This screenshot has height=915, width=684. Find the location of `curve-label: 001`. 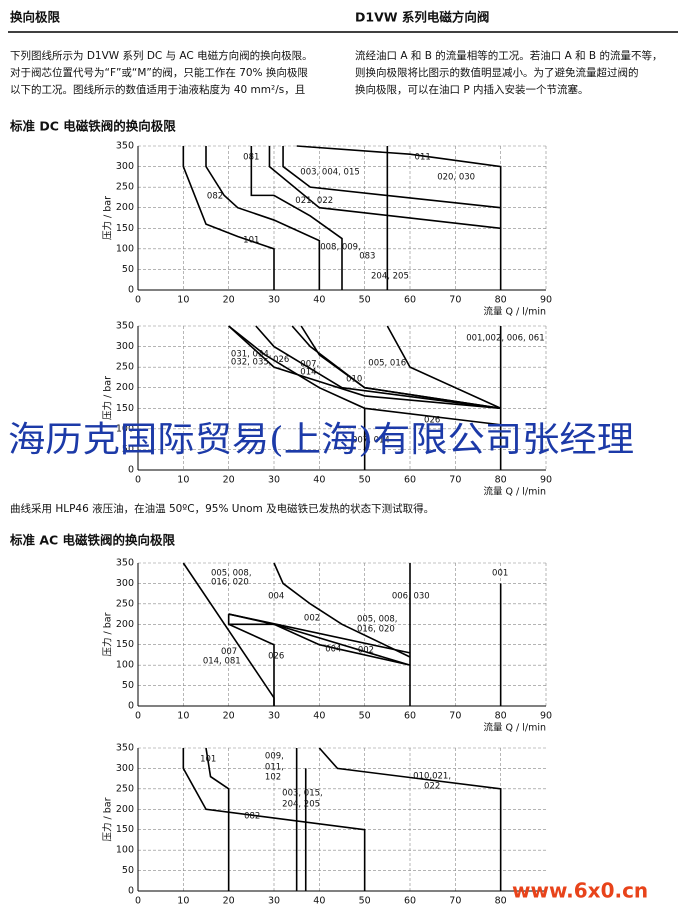

curve-label: 001 is located at coordinates (500, 574).